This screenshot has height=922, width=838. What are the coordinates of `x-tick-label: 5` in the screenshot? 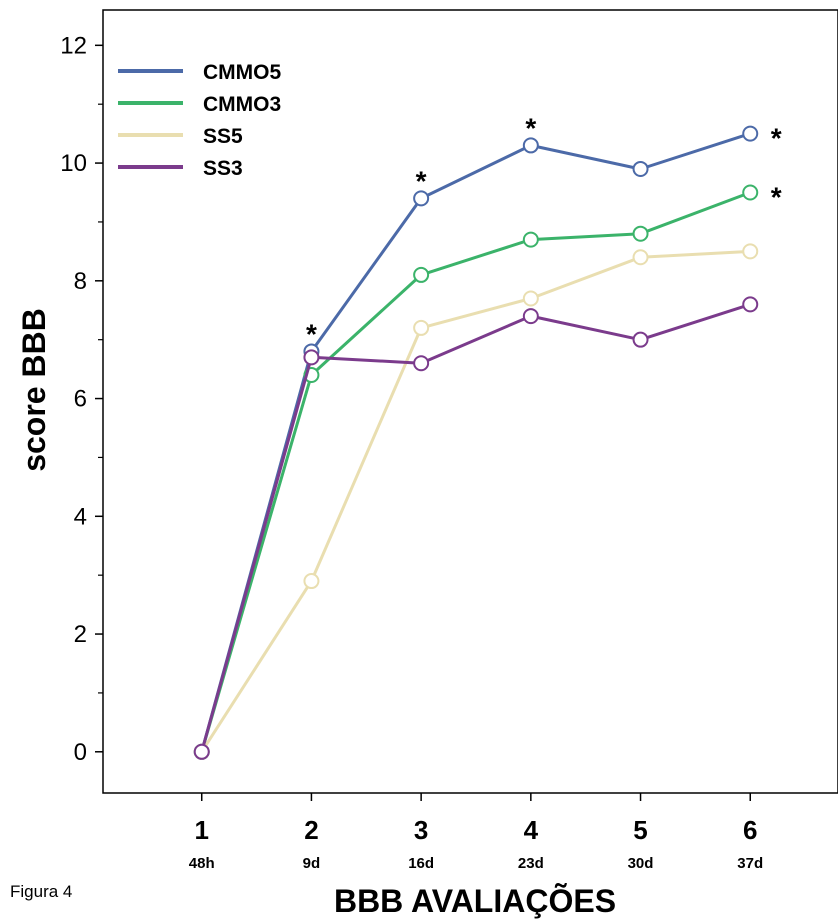 It's located at (640, 830).